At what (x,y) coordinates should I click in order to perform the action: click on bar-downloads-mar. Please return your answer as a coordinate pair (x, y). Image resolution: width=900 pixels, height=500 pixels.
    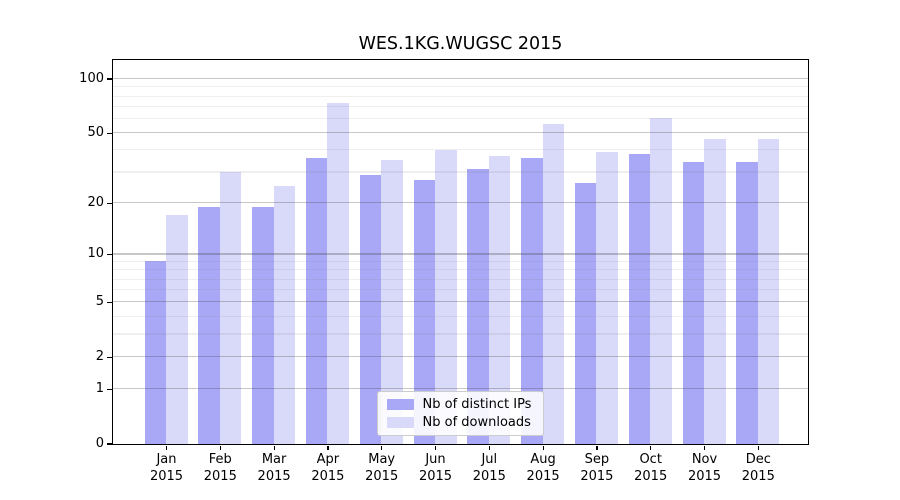
    Looking at the image, I should click on (284, 314).